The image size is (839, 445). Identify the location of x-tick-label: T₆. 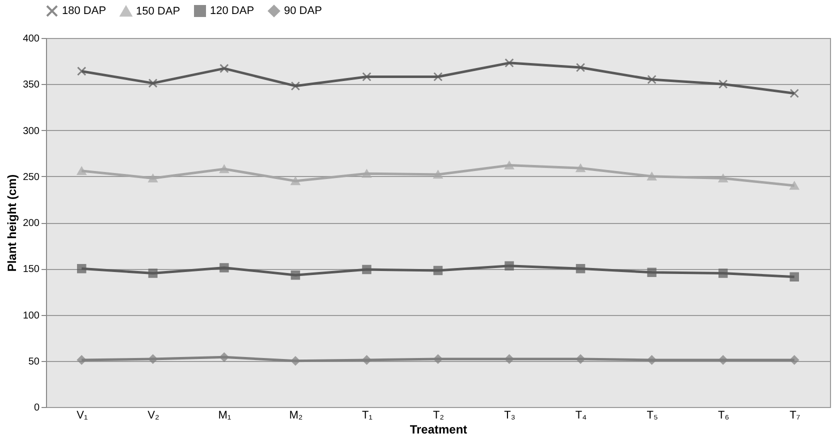
(724, 416).